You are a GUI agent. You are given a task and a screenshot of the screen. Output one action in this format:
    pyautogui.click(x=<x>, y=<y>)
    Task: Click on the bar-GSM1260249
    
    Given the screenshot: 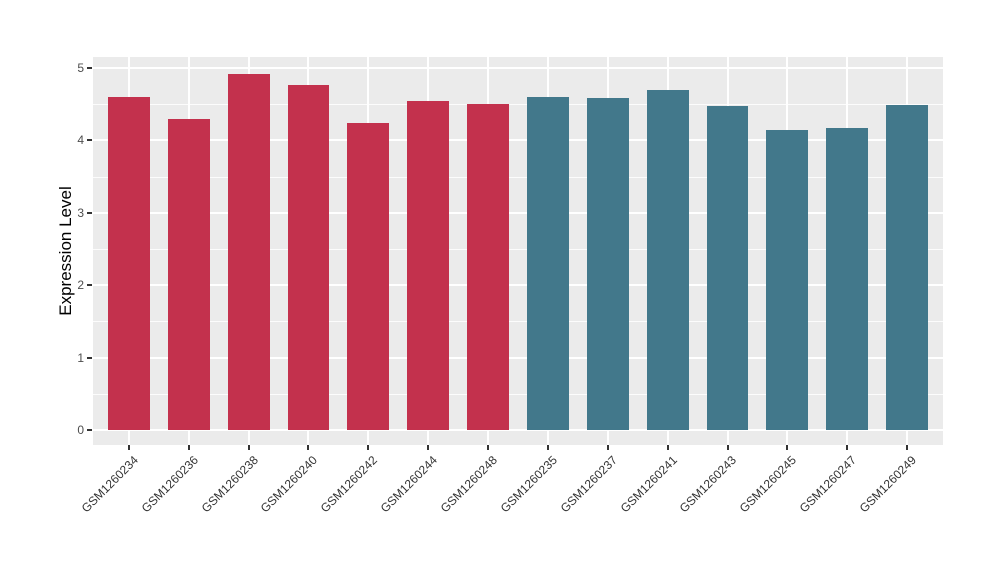 What is the action you would take?
    pyautogui.click(x=907, y=267)
    